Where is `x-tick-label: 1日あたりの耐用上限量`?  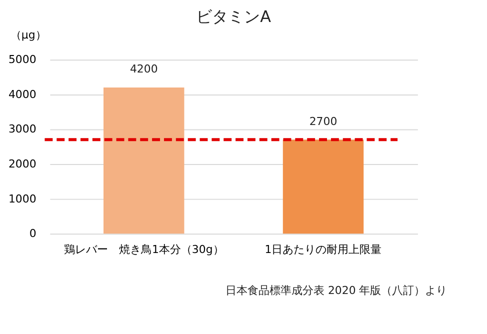 x-tick-label: 1日あたりの耐用上限量 is located at coordinates (323, 249).